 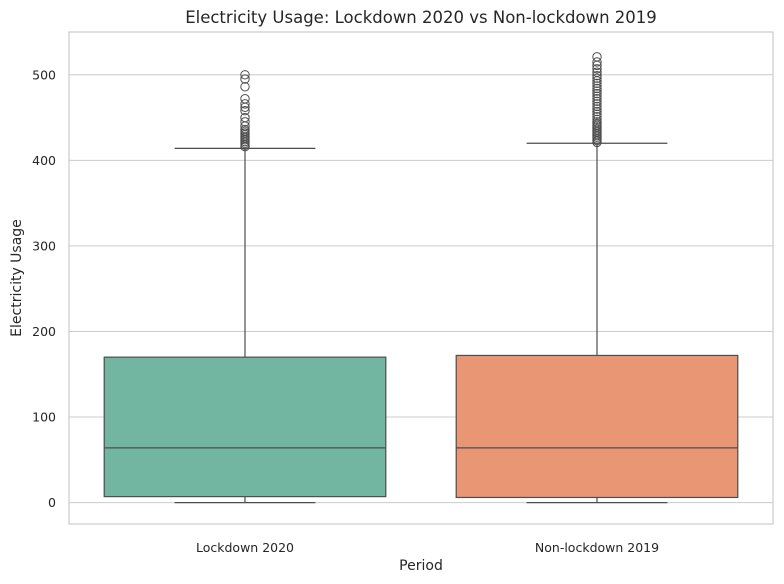 I want to click on x-tick-labels: Lockdown 2020 Non-lockdown 2019, so click(x=427, y=547).